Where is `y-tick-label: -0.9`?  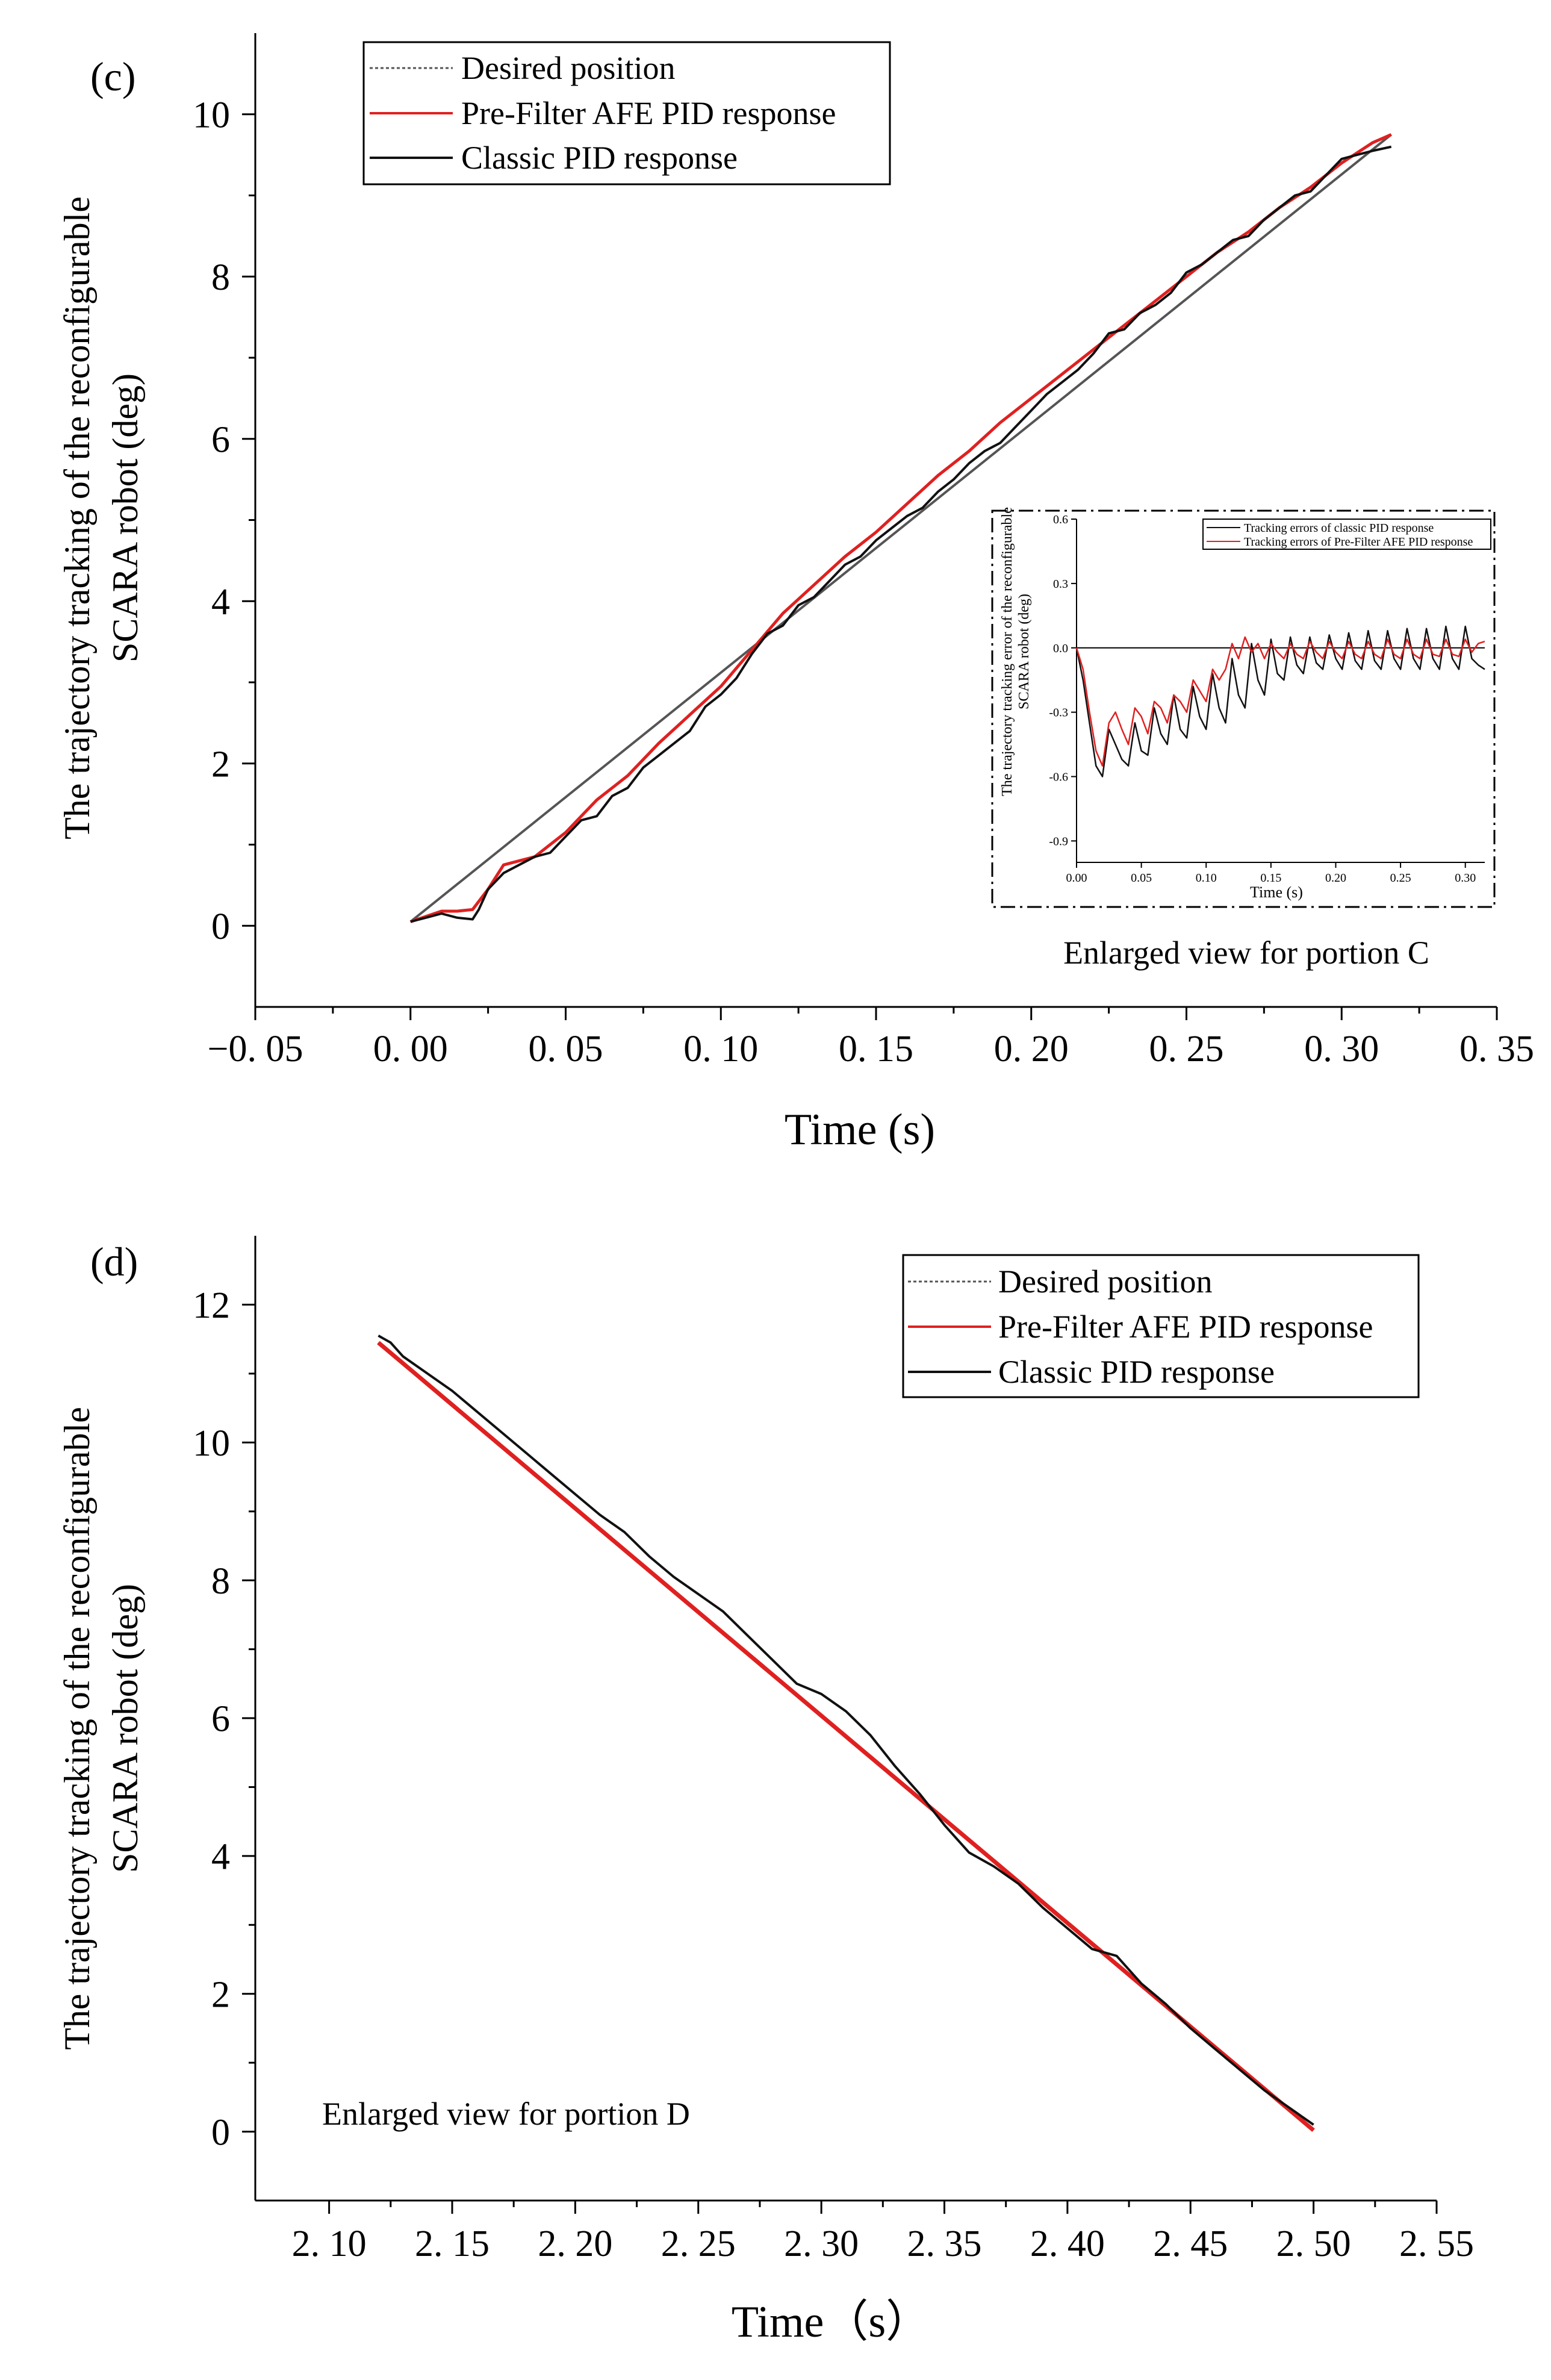
y-tick-label: -0.9 is located at coordinates (1058, 841).